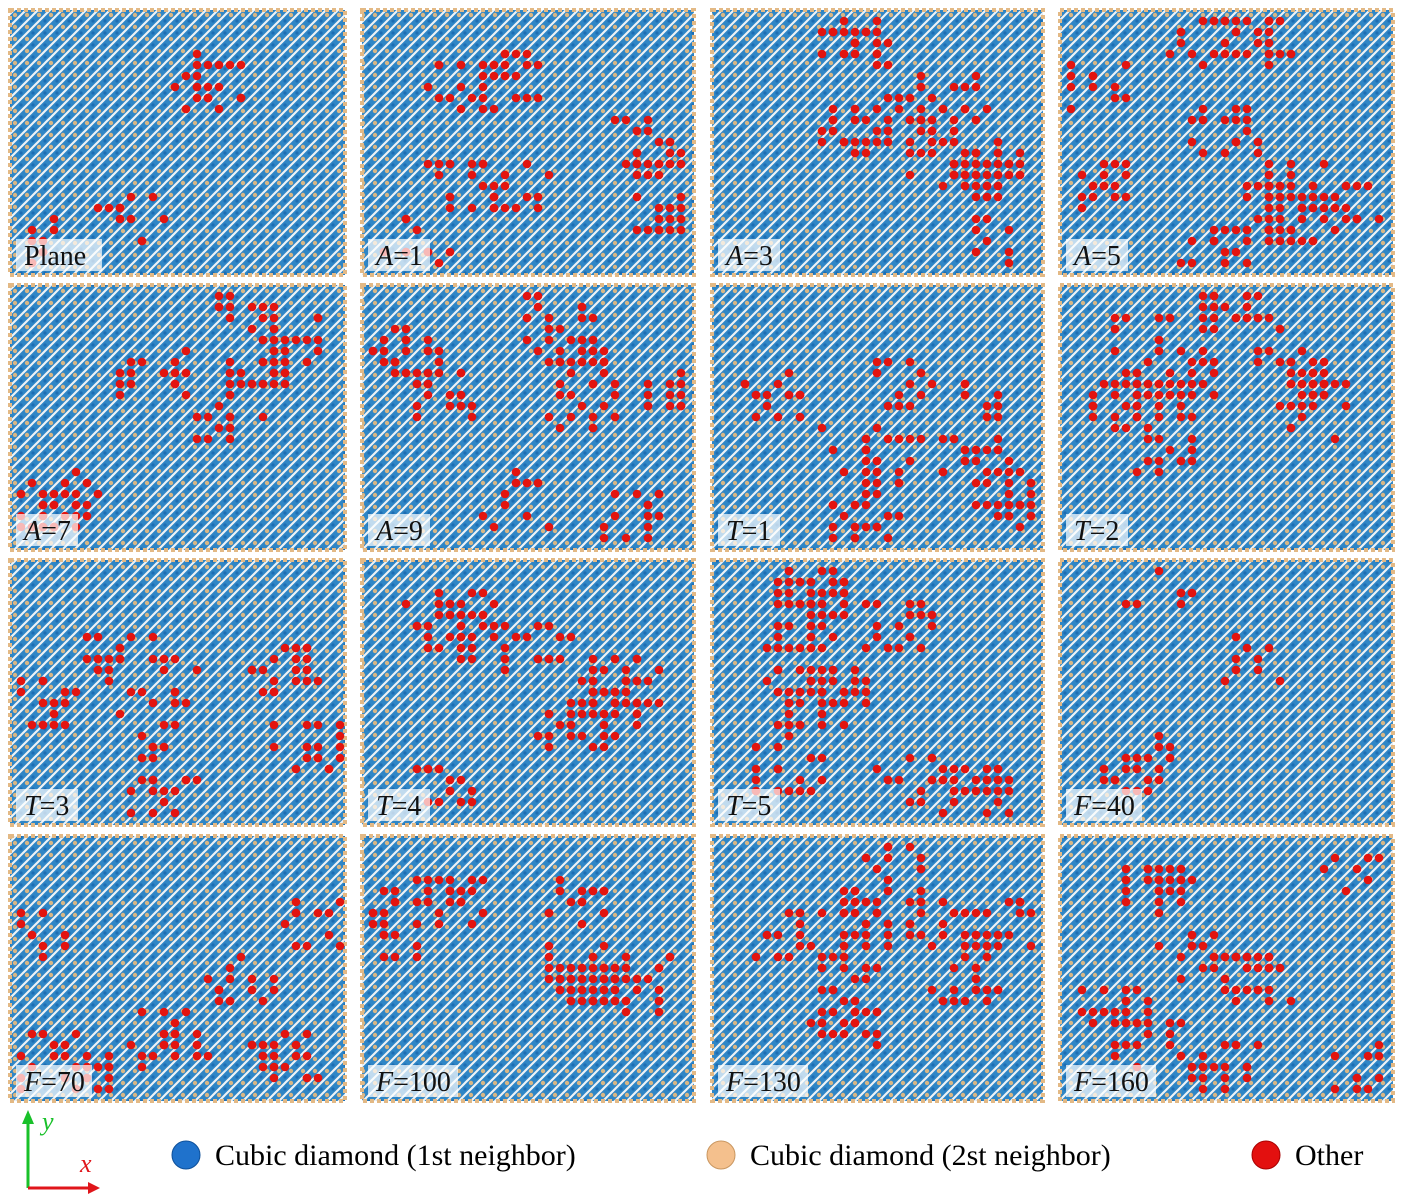 The width and height of the screenshot is (1404, 1201). Describe the element at coordinates (528, 968) in the screenshot. I see `panel: F=100` at that location.